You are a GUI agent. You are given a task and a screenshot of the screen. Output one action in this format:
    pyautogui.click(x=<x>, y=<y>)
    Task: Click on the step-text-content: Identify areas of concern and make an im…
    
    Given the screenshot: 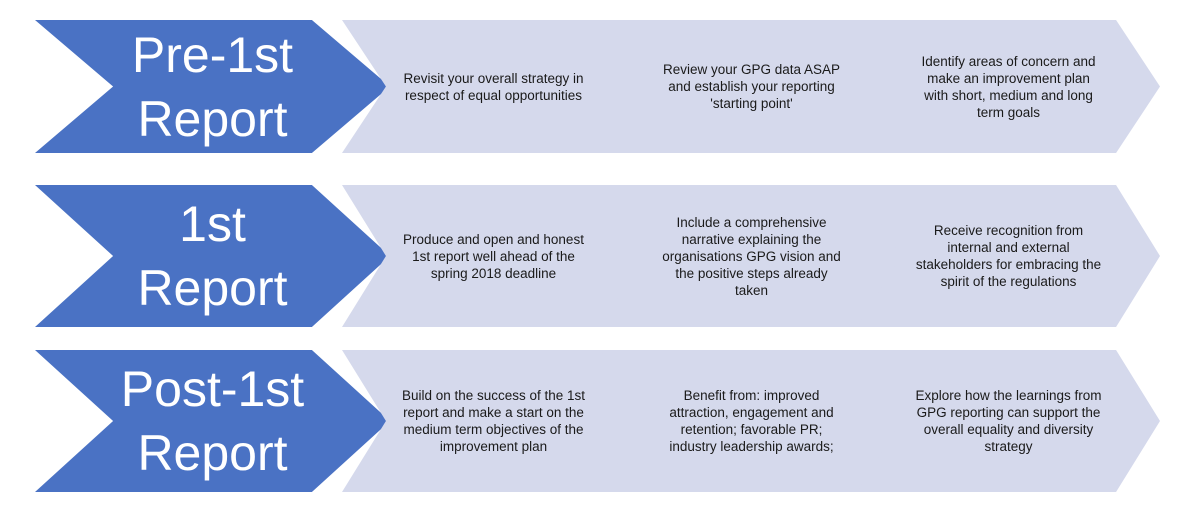 What is the action you would take?
    pyautogui.click(x=1008, y=86)
    